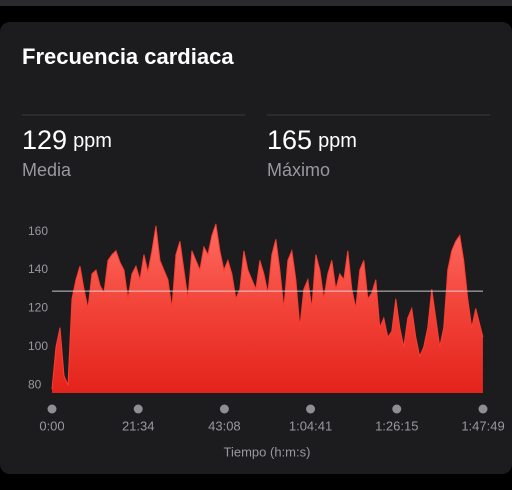 The width and height of the screenshot is (512, 490). Describe the element at coordinates (67, 140) in the screenshot. I see `stat-value: 129 ppm` at that location.